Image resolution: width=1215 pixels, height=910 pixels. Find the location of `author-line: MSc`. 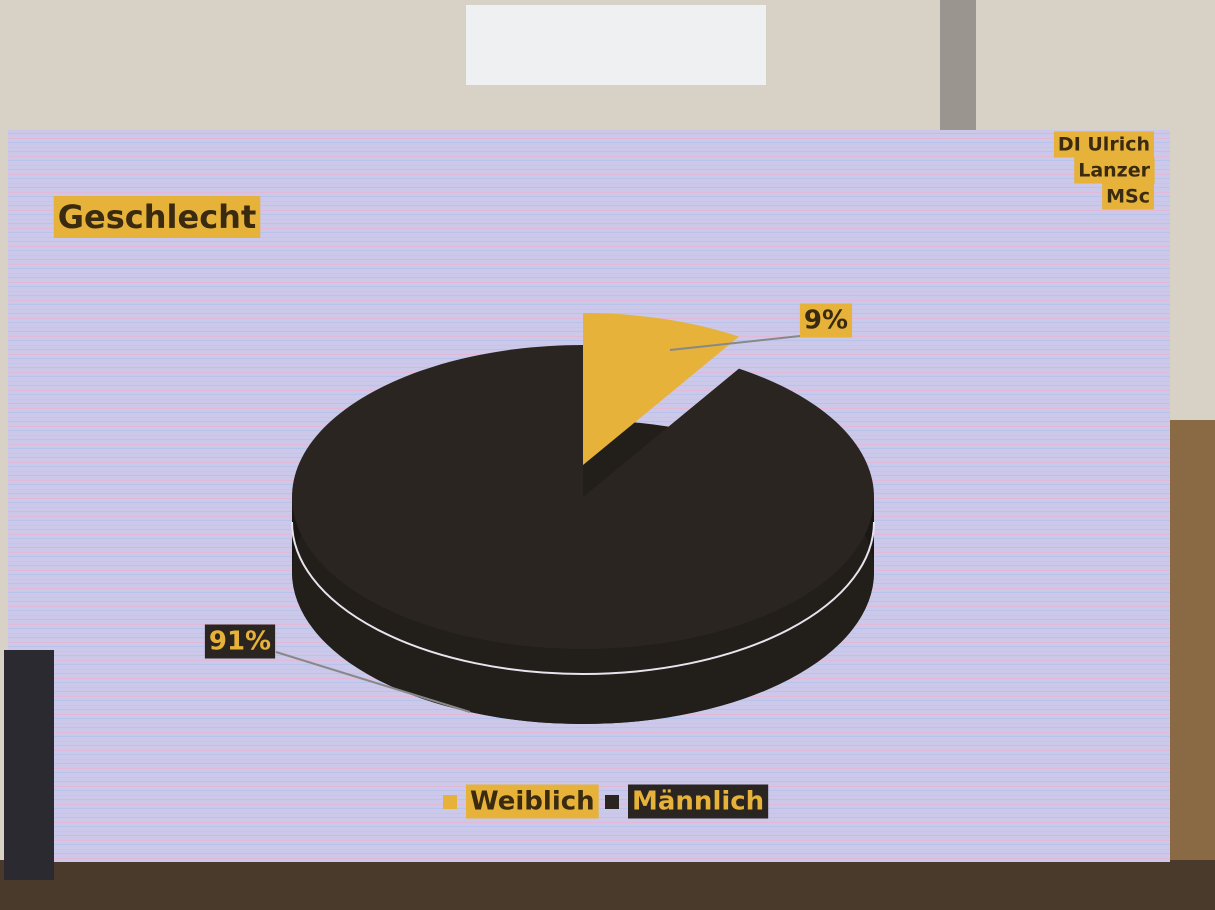

author-line: MSc is located at coordinates (1128, 197).